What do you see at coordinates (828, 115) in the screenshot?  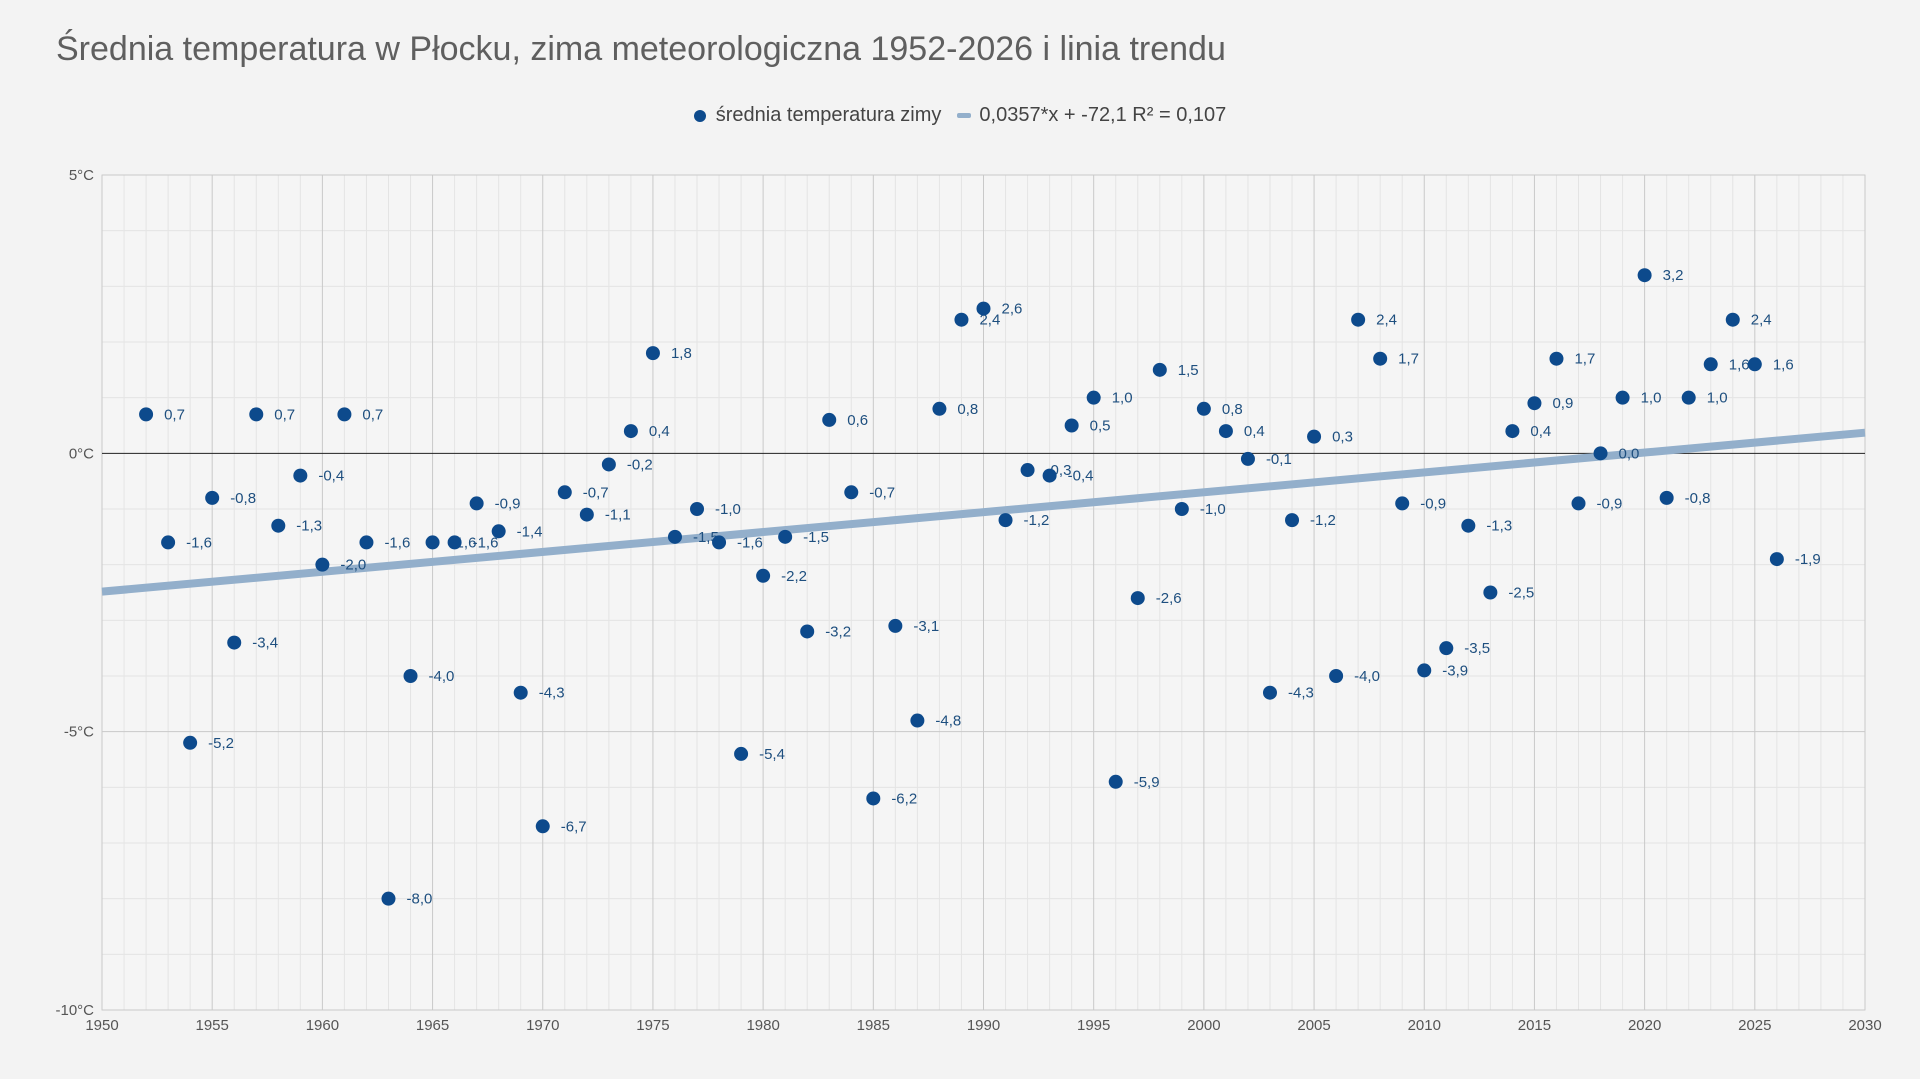 I see `legend-label-points: średnia temperatura zimy` at bounding box center [828, 115].